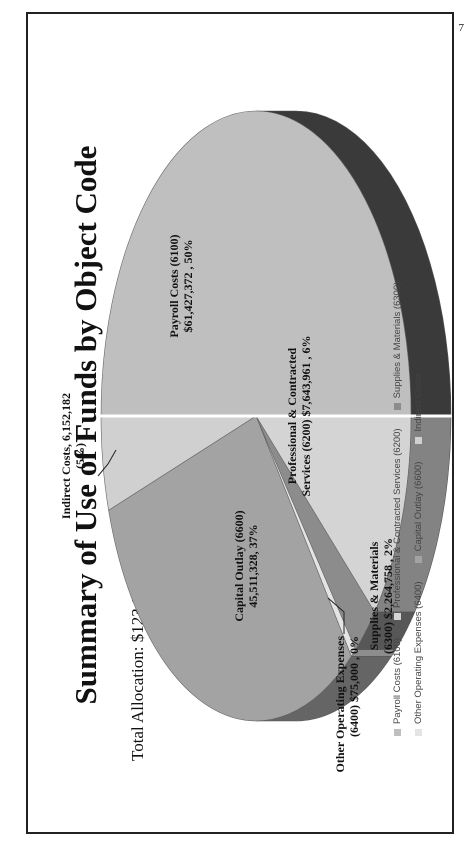  Describe the element at coordinates (66, 456) in the screenshot. I see `slice-label-line: Indirect Costs, 6,152,182` at that location.